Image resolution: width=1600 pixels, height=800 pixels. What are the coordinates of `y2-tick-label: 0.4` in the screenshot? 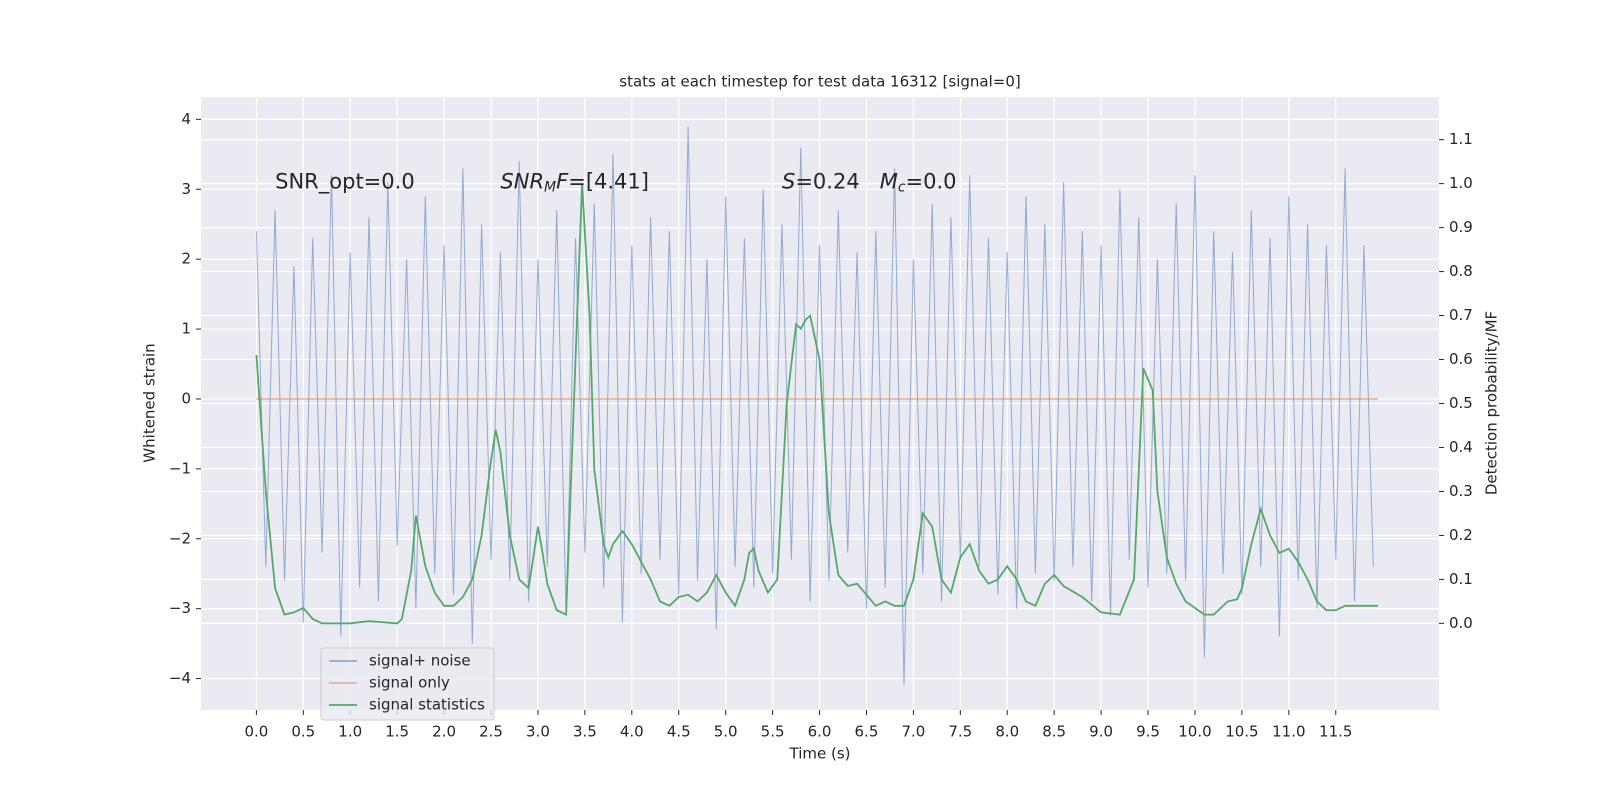 It's located at (1461, 447).